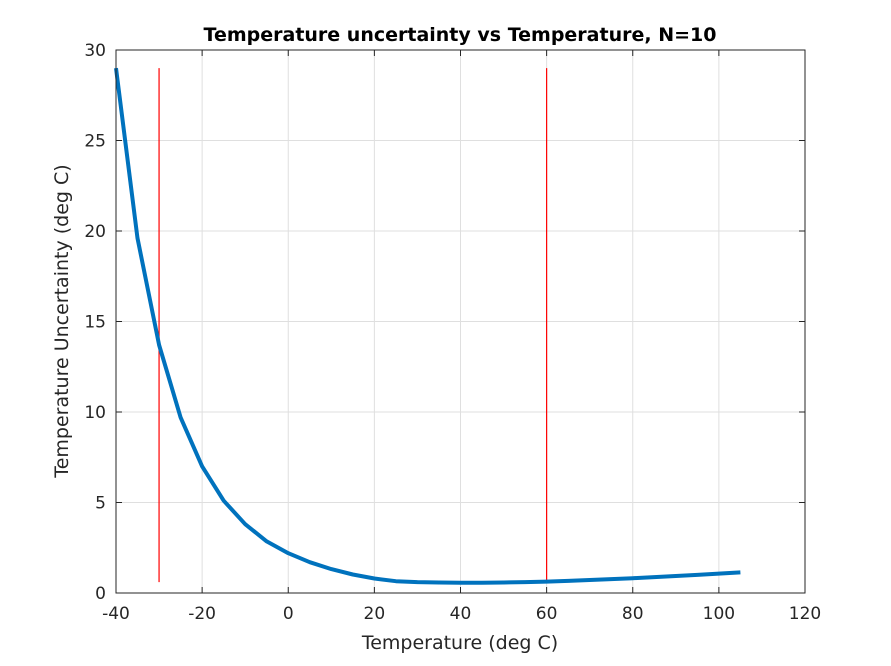 The width and height of the screenshot is (891, 666). I want to click on x-tick-label: -40, so click(116, 614).